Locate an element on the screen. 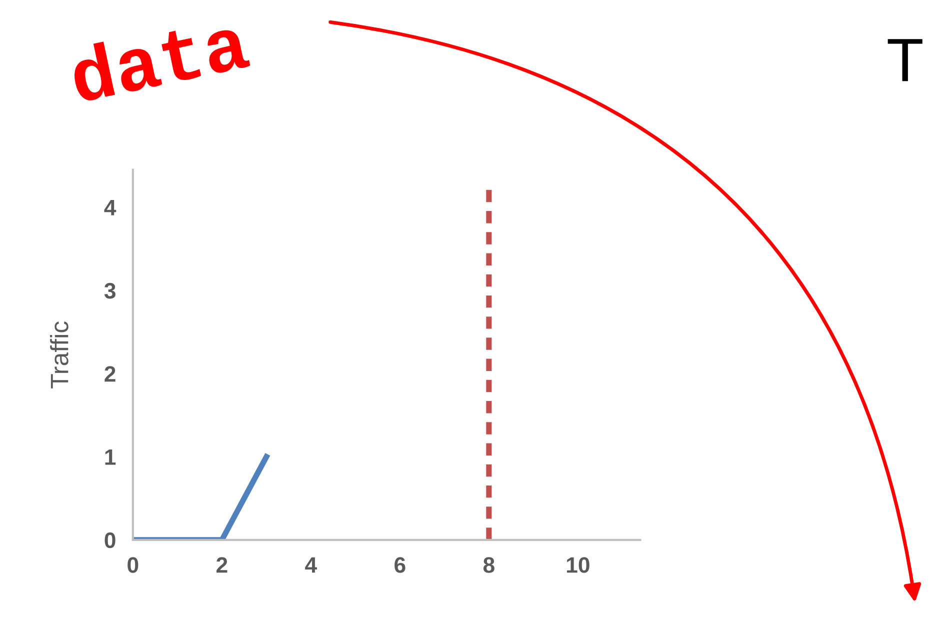  x-tick-label: 8 is located at coordinates (488, 565).